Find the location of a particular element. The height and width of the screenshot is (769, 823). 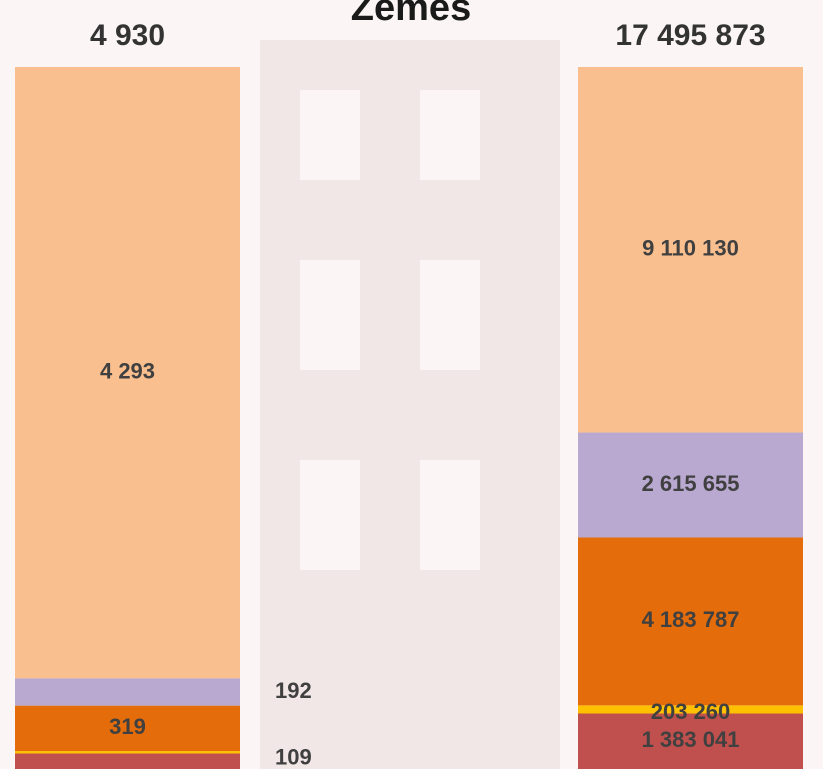

value-label: 203 260 is located at coordinates (691, 711).